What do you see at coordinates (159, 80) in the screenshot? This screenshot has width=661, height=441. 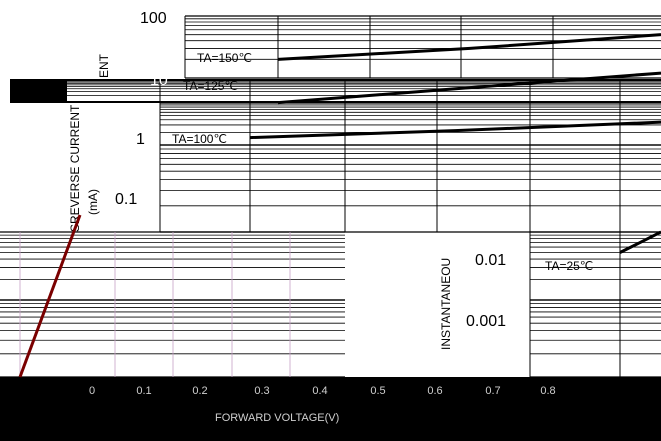 I see `y-tick-10: 10` at bounding box center [159, 80].